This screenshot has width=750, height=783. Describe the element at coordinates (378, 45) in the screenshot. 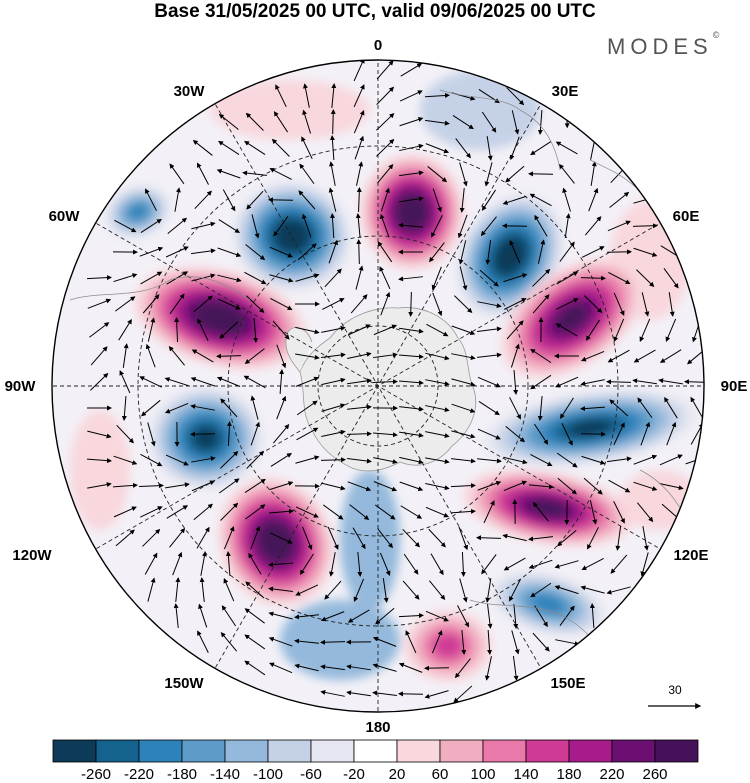

I see `lon-label-0: 0` at that location.